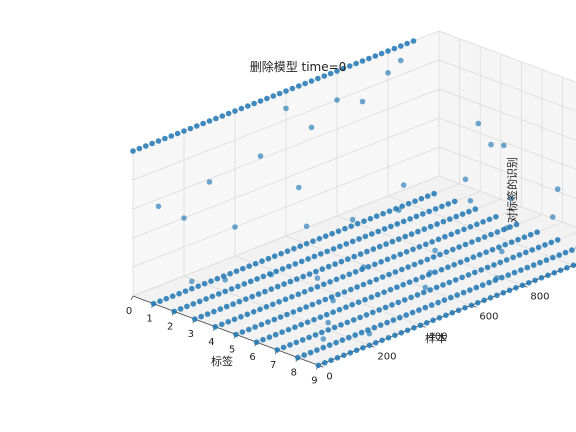 Image resolution: width=576 pixels, height=432 pixels. Describe the element at coordinates (298, 66) in the screenshot. I see `chart-title: 删除模型 time=0` at that location.